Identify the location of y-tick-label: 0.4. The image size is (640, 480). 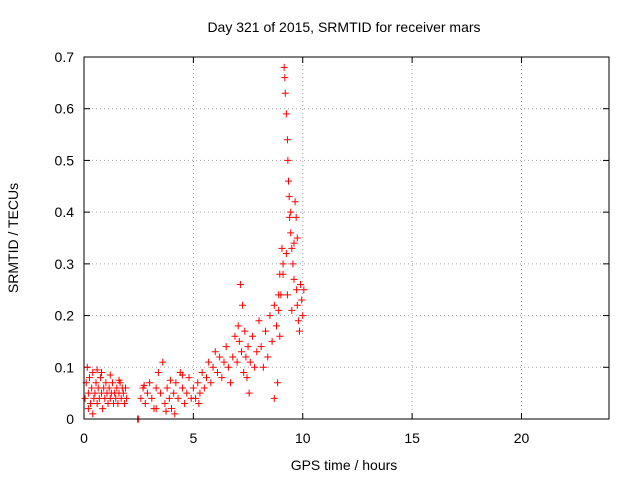
(65, 212).